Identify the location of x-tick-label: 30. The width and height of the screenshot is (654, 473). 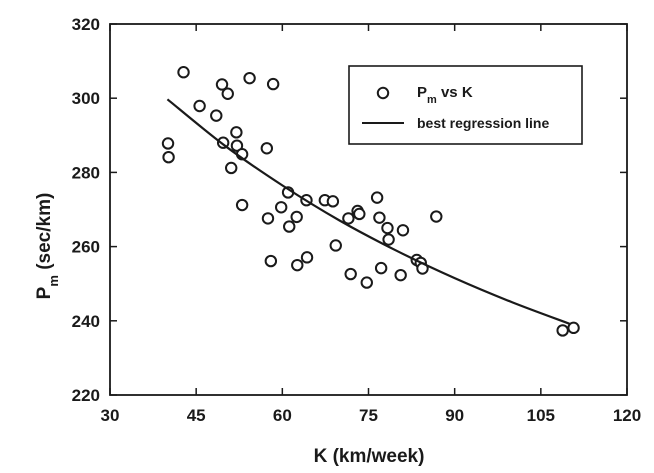
(110, 415).